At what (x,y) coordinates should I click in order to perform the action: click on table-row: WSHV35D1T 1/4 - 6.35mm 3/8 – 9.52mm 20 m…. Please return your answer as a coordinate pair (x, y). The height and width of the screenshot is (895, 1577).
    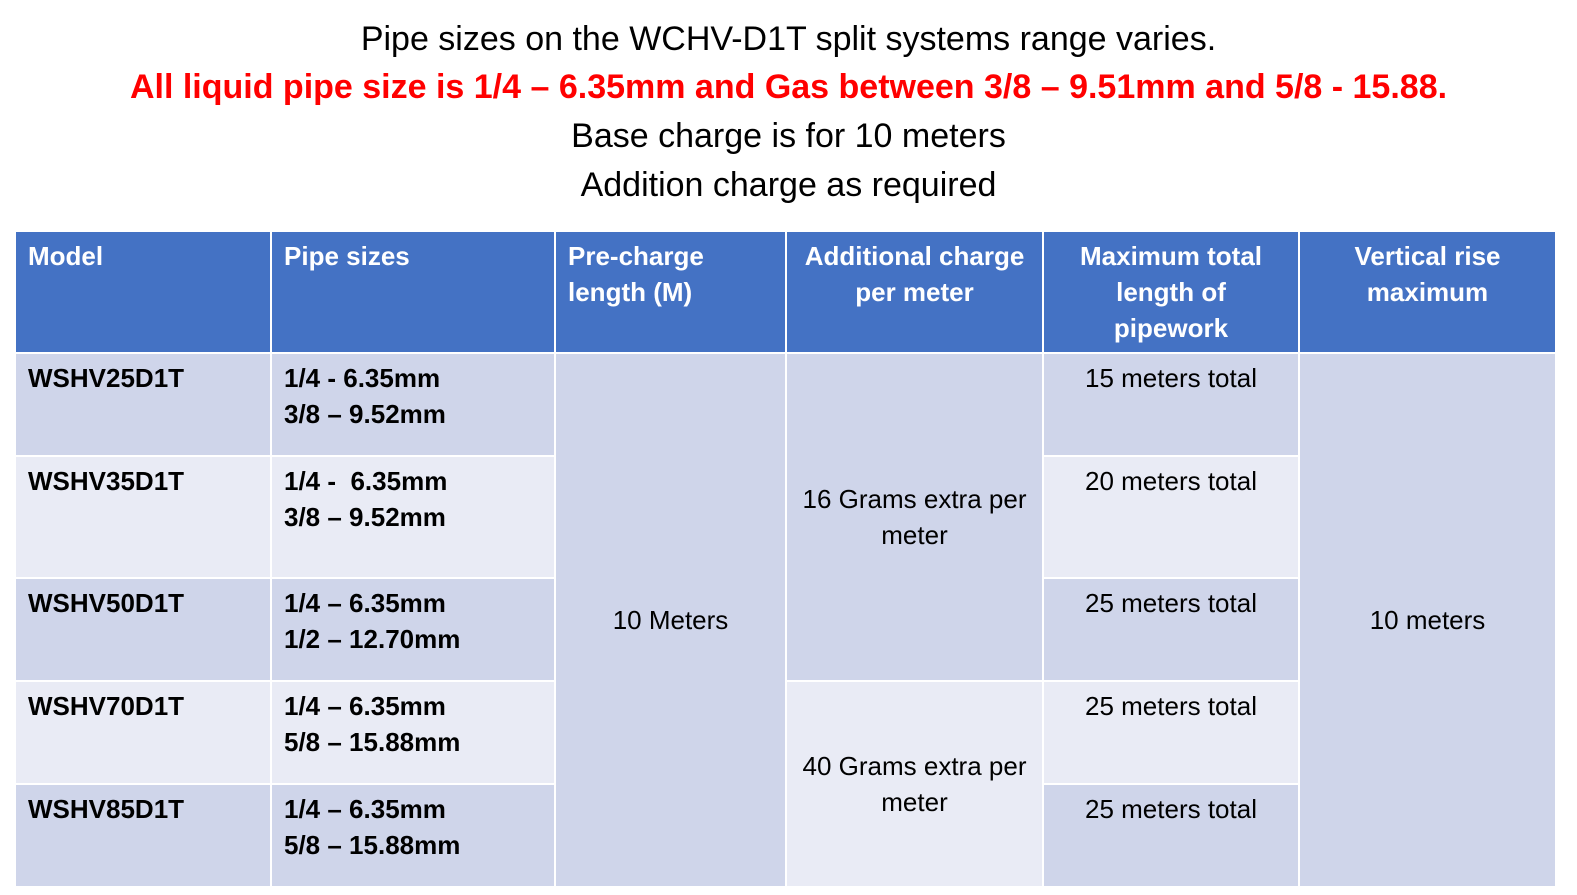
    Looking at the image, I should click on (785, 517).